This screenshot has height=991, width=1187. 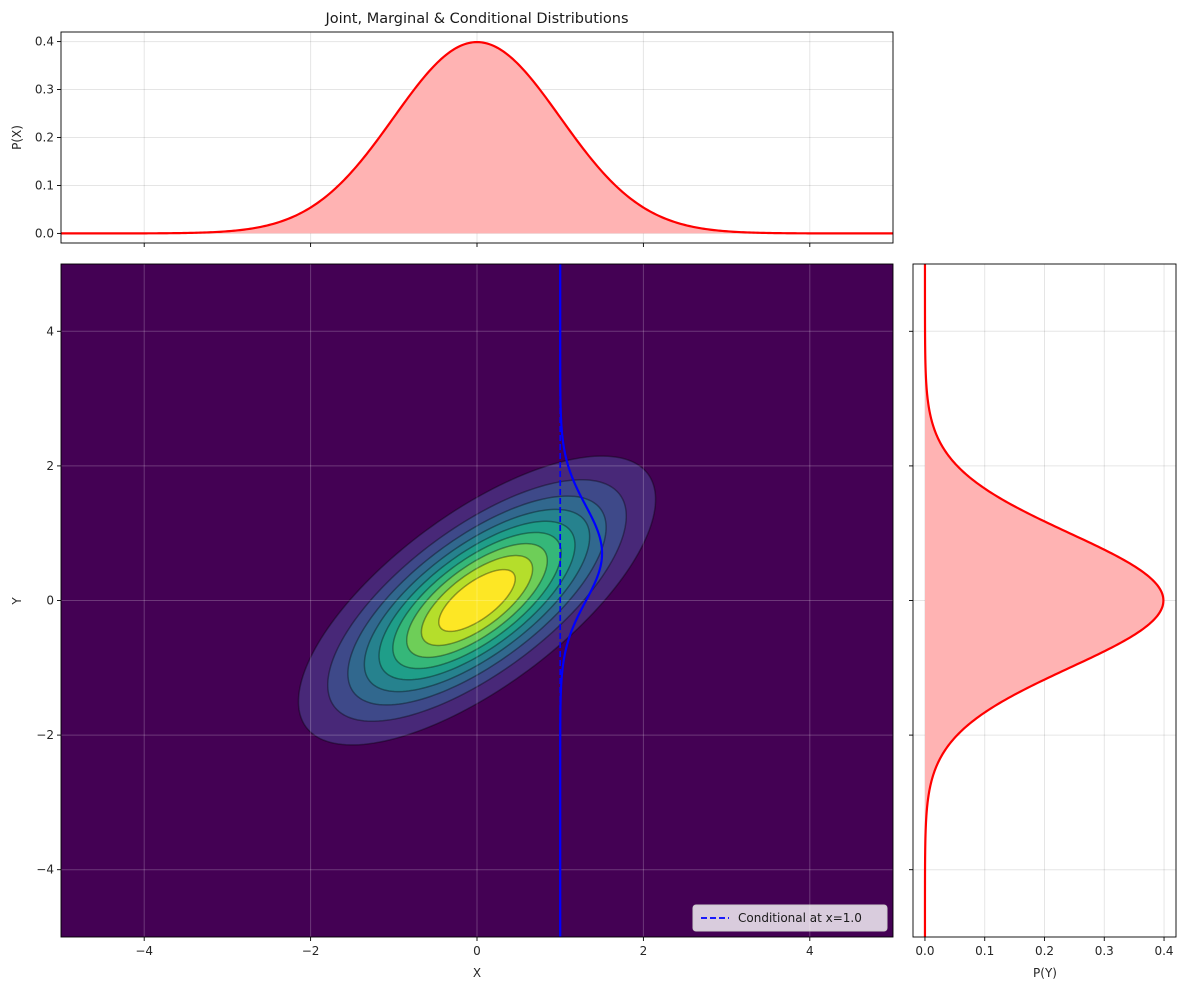 I want to click on joint-xtick-label-0: −4, so click(x=144, y=951).